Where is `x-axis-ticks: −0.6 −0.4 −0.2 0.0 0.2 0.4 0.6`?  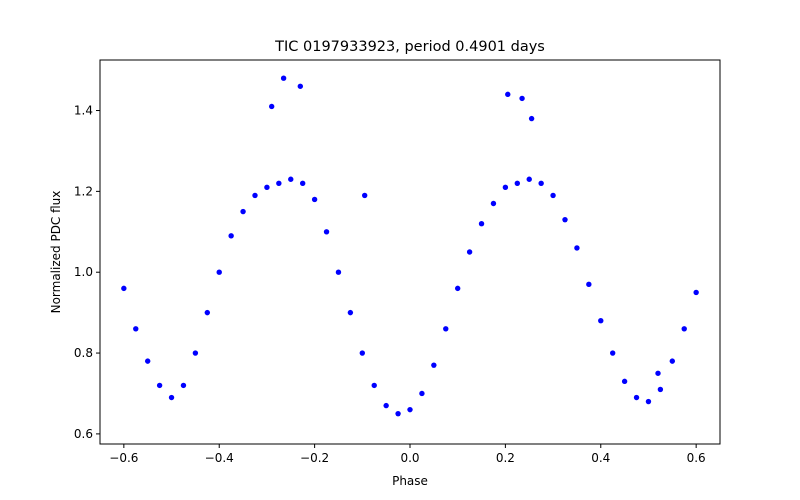
x-axis-ticks: −0.6 −0.4 −0.2 0.0 0.2 0.4 0.6 is located at coordinates (407, 454).